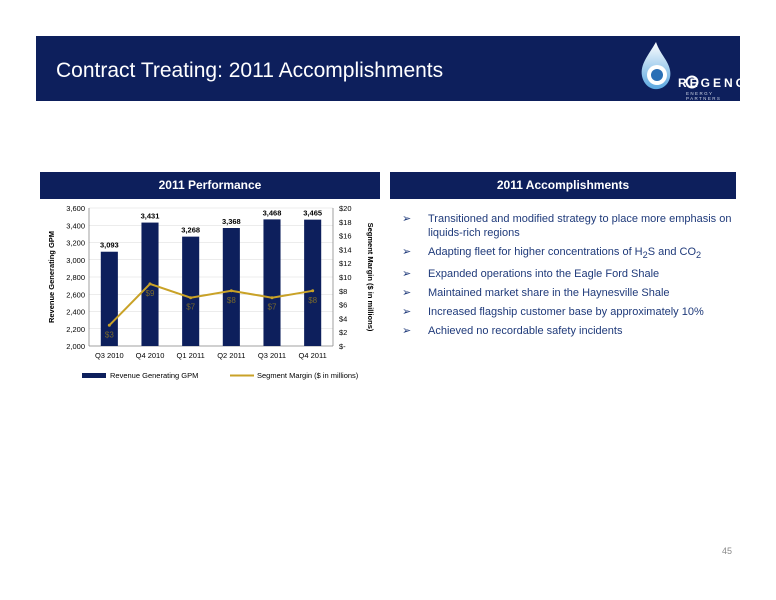 Image resolution: width=776 pixels, height=600 pixels. I want to click on y-tick-label: 3,000, so click(75, 260).